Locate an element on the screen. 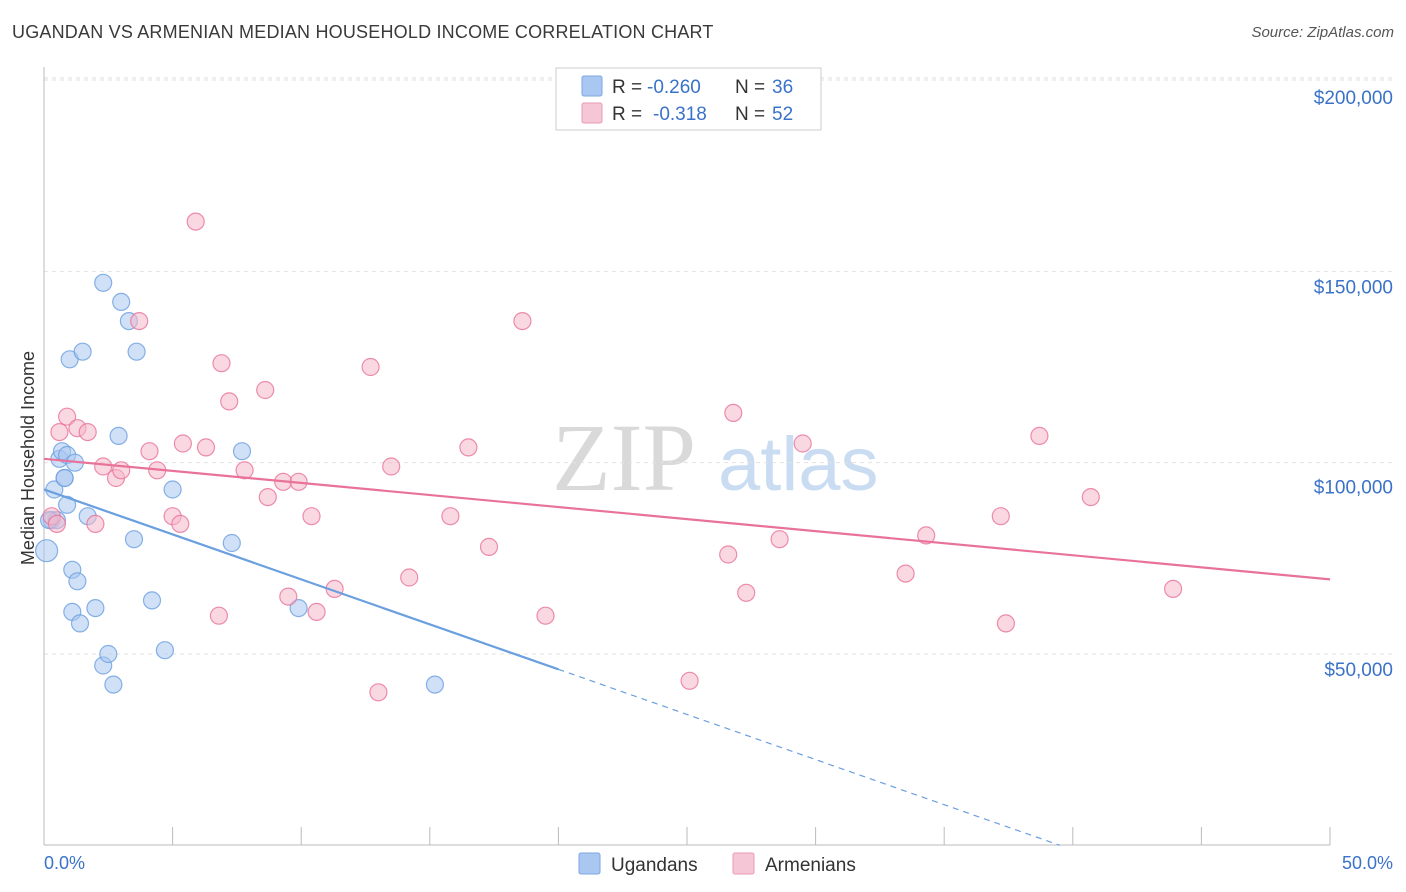 This screenshot has width=1406, height=892. legend-swatch-ugandans is located at coordinates (592, 86).